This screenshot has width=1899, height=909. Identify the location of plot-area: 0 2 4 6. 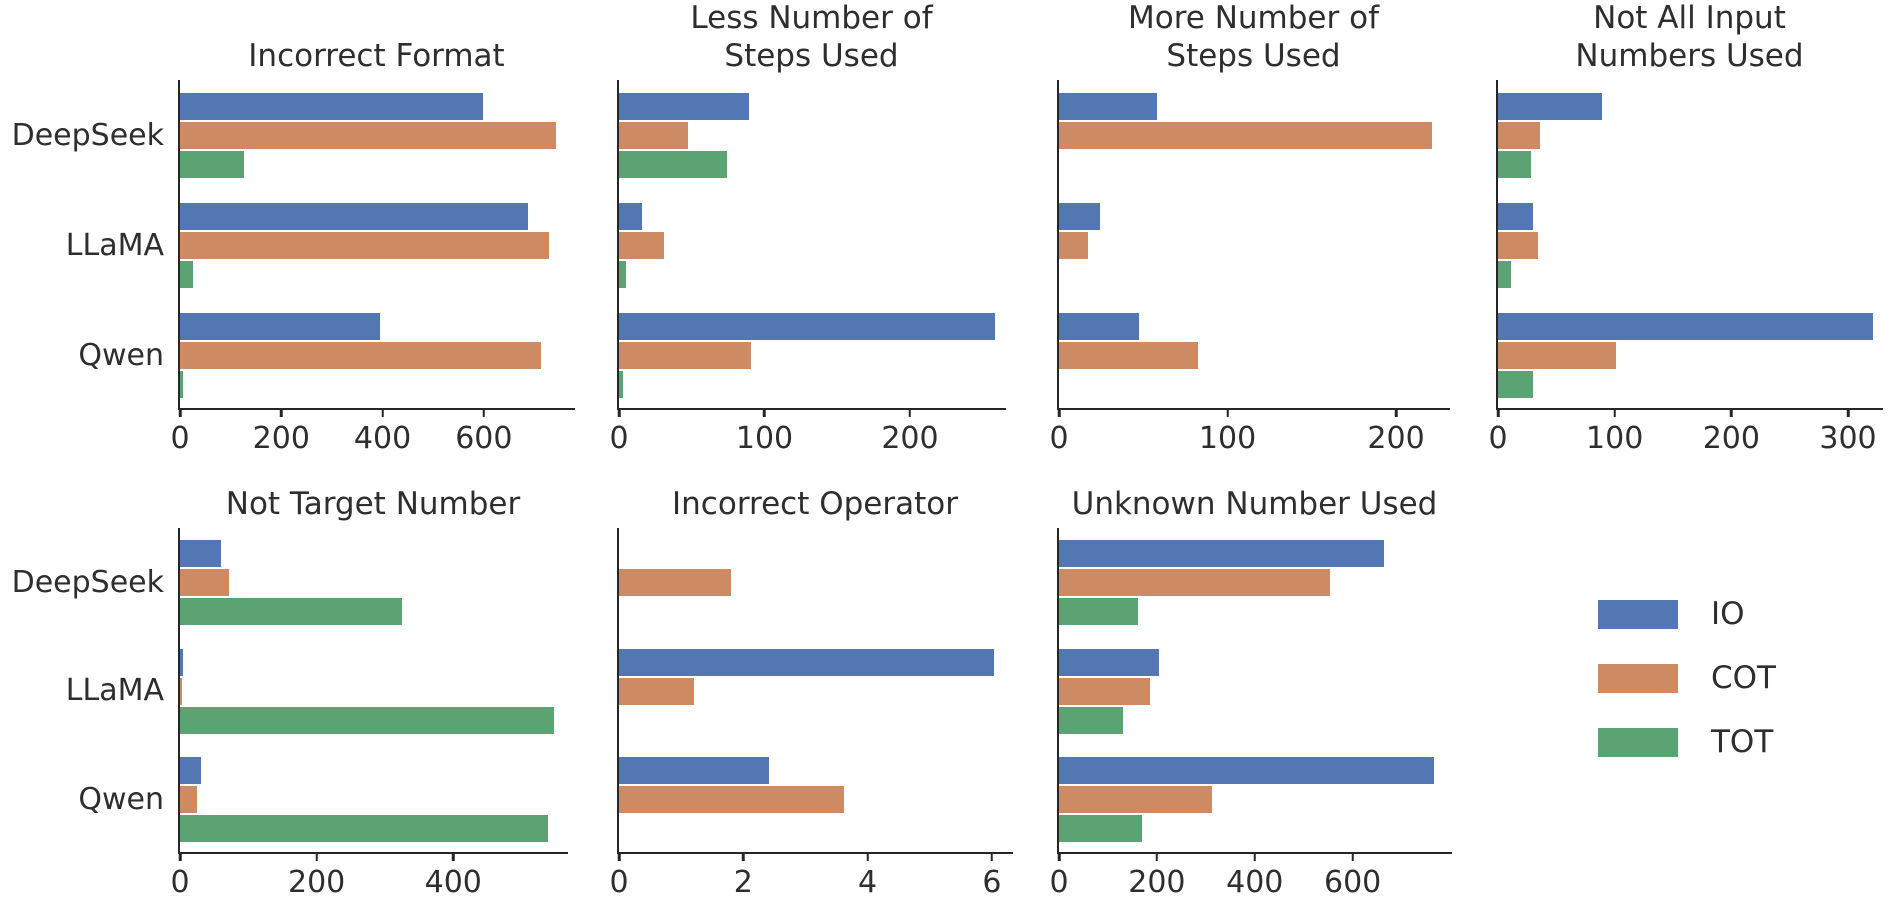
(811, 714).